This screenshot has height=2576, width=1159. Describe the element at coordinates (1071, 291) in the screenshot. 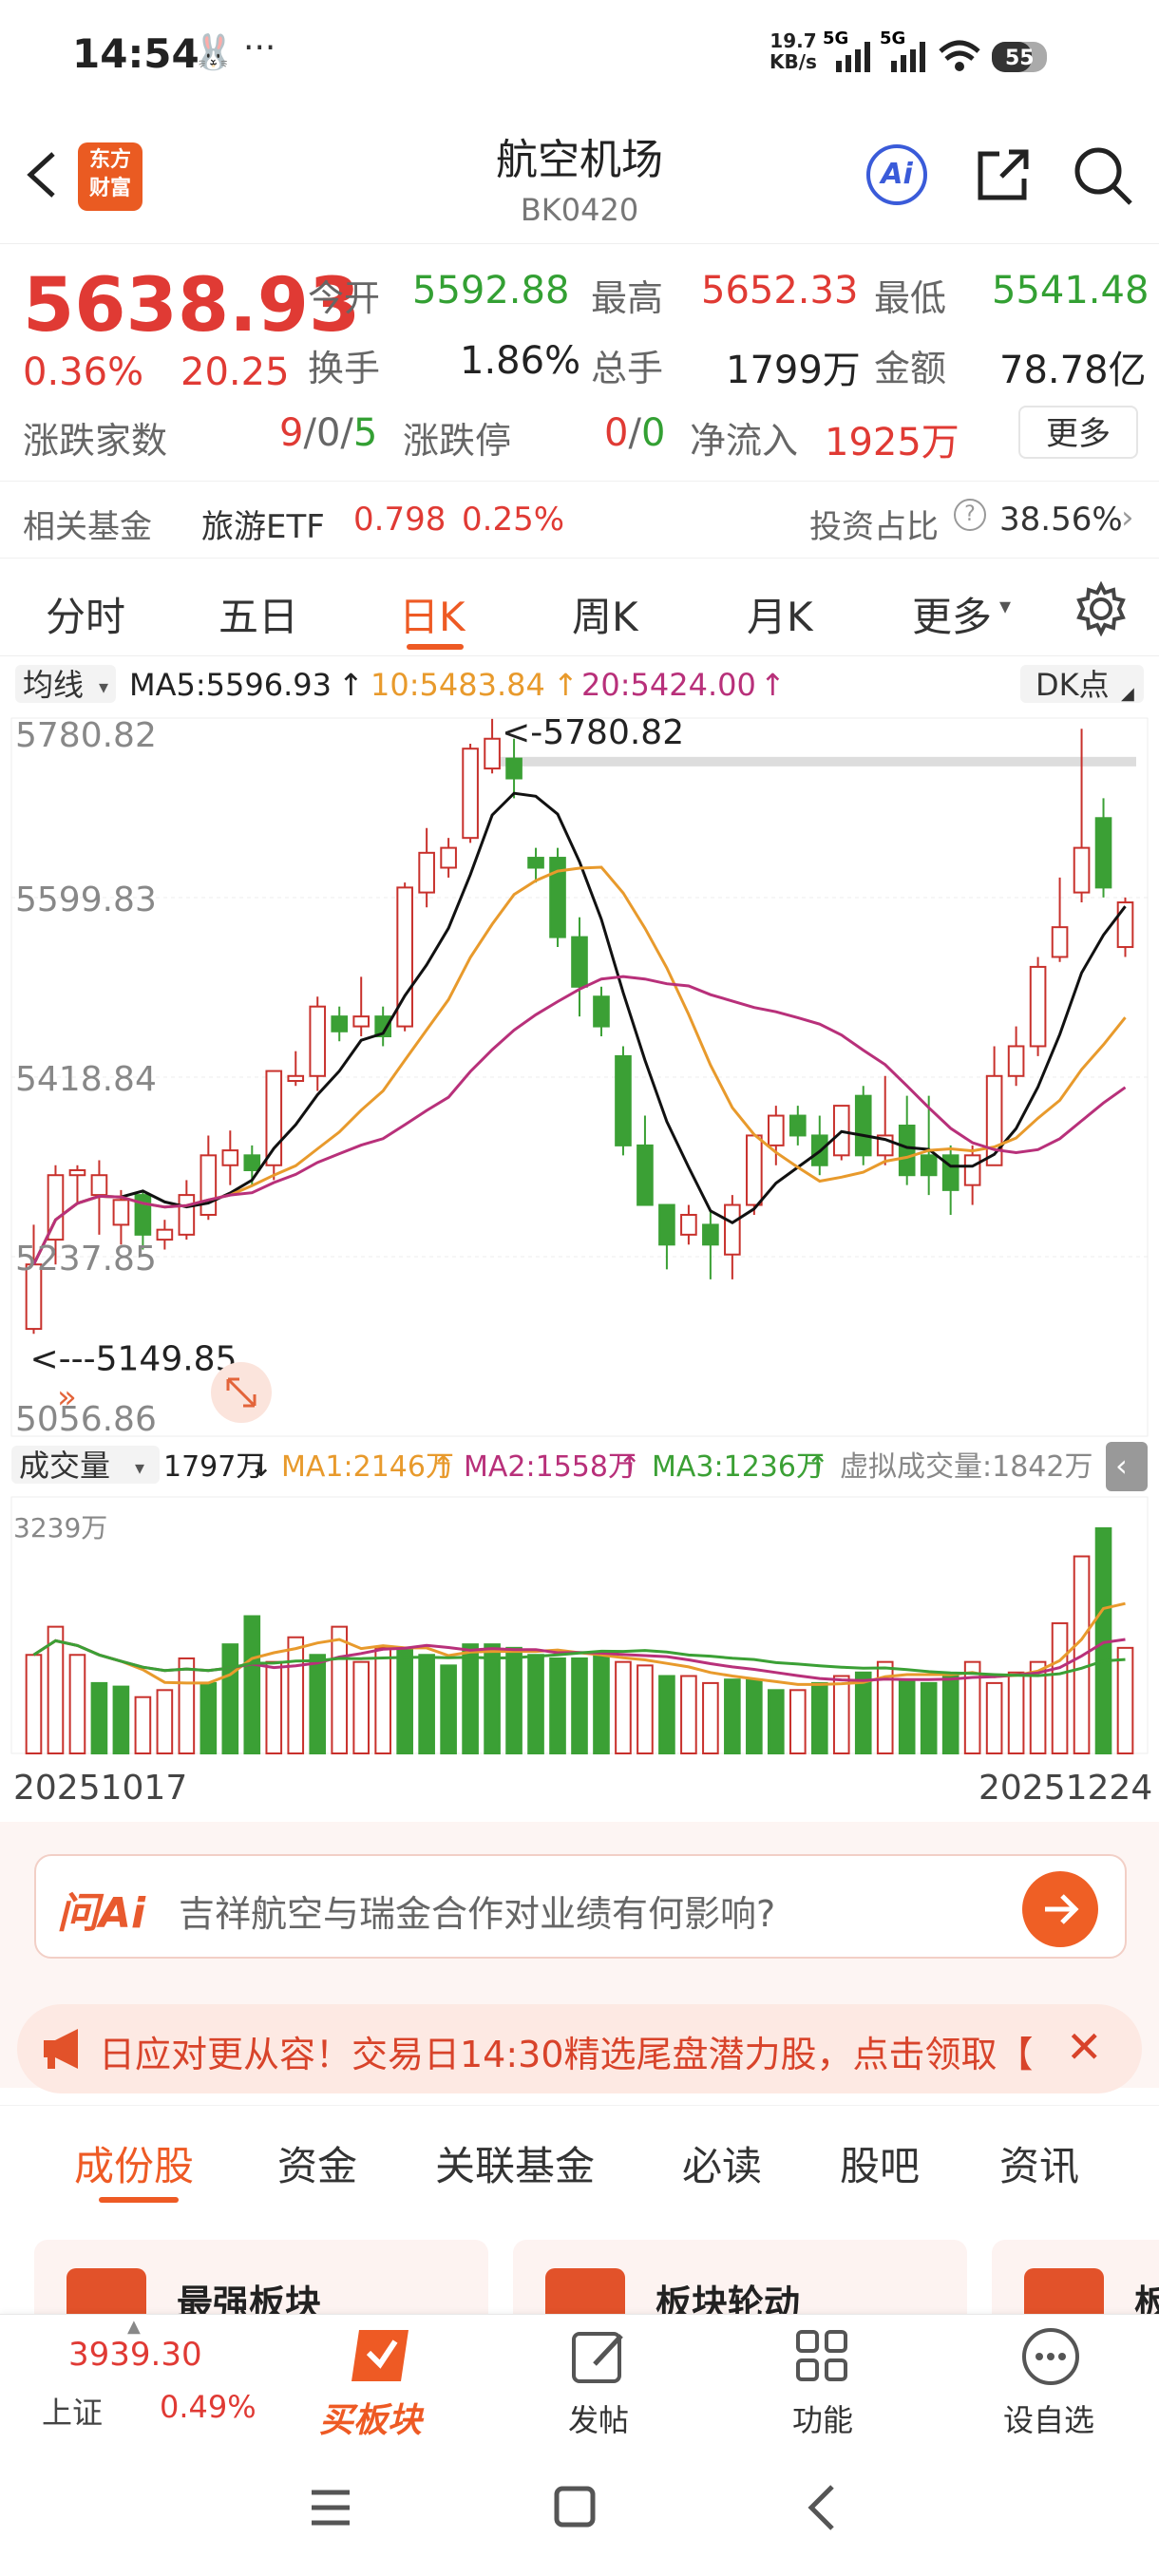

I see `low-value: 5541.48` at that location.